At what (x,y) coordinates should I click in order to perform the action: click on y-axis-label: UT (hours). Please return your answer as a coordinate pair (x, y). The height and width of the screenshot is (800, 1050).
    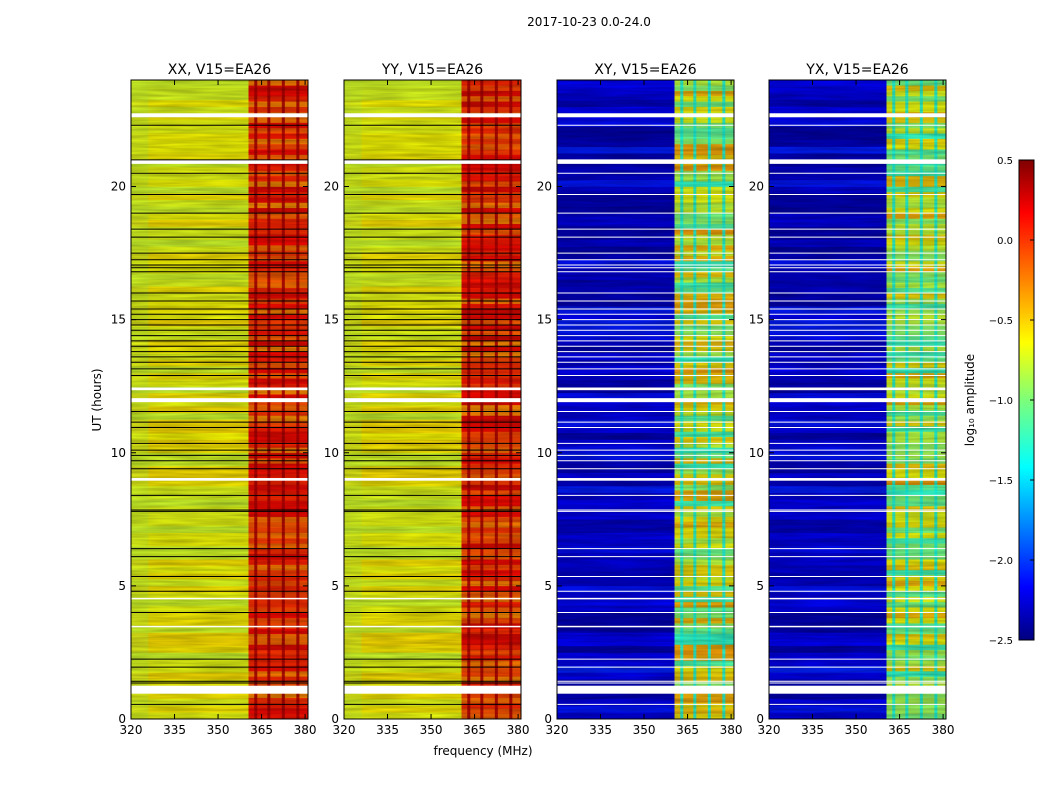
    Looking at the image, I should click on (97, 399).